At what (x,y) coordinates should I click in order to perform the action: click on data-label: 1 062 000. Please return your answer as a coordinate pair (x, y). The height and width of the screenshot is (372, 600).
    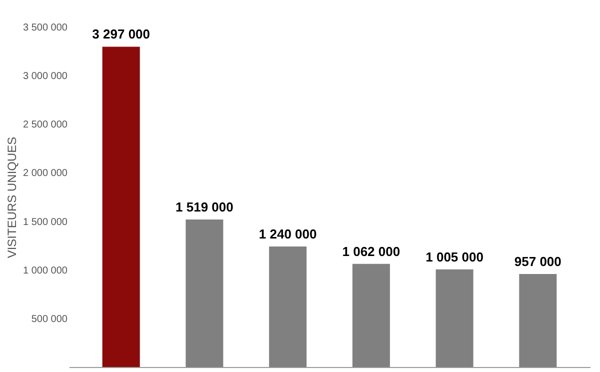
    Looking at the image, I should click on (371, 251).